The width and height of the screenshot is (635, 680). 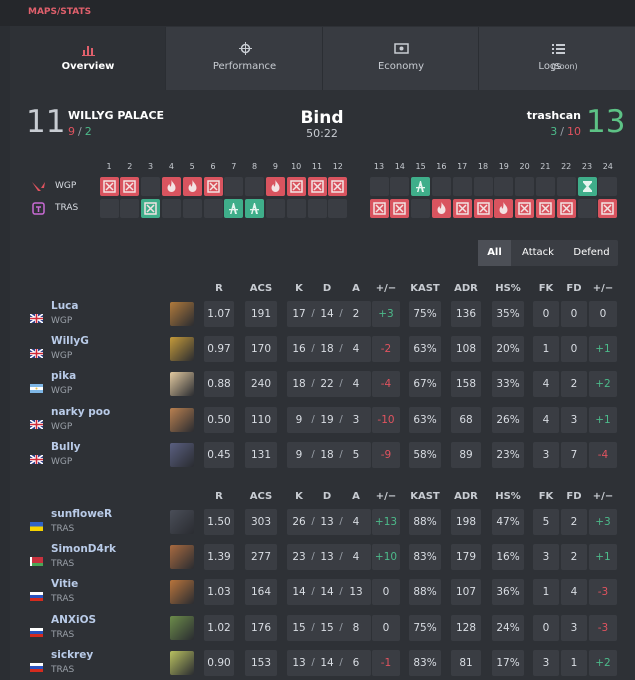 I want to click on stat-value: 83%, so click(x=425, y=662).